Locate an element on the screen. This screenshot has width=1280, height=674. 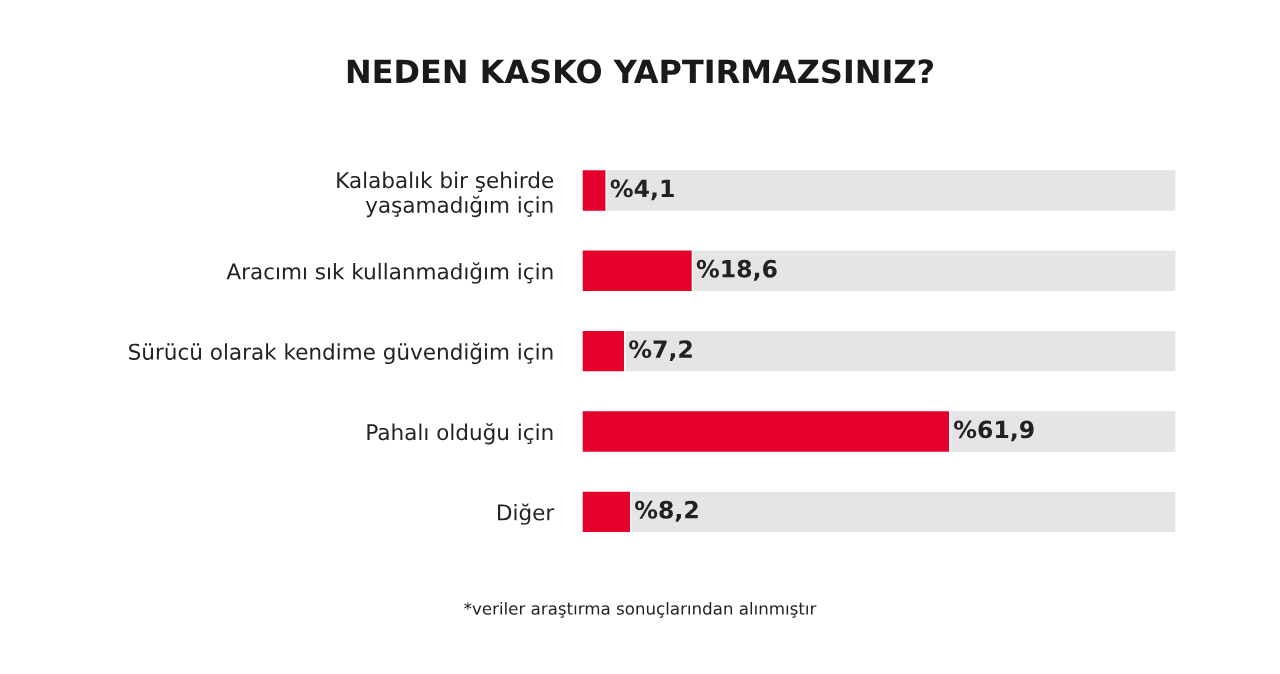
y-tick-label: Diğer is located at coordinates (526, 514).